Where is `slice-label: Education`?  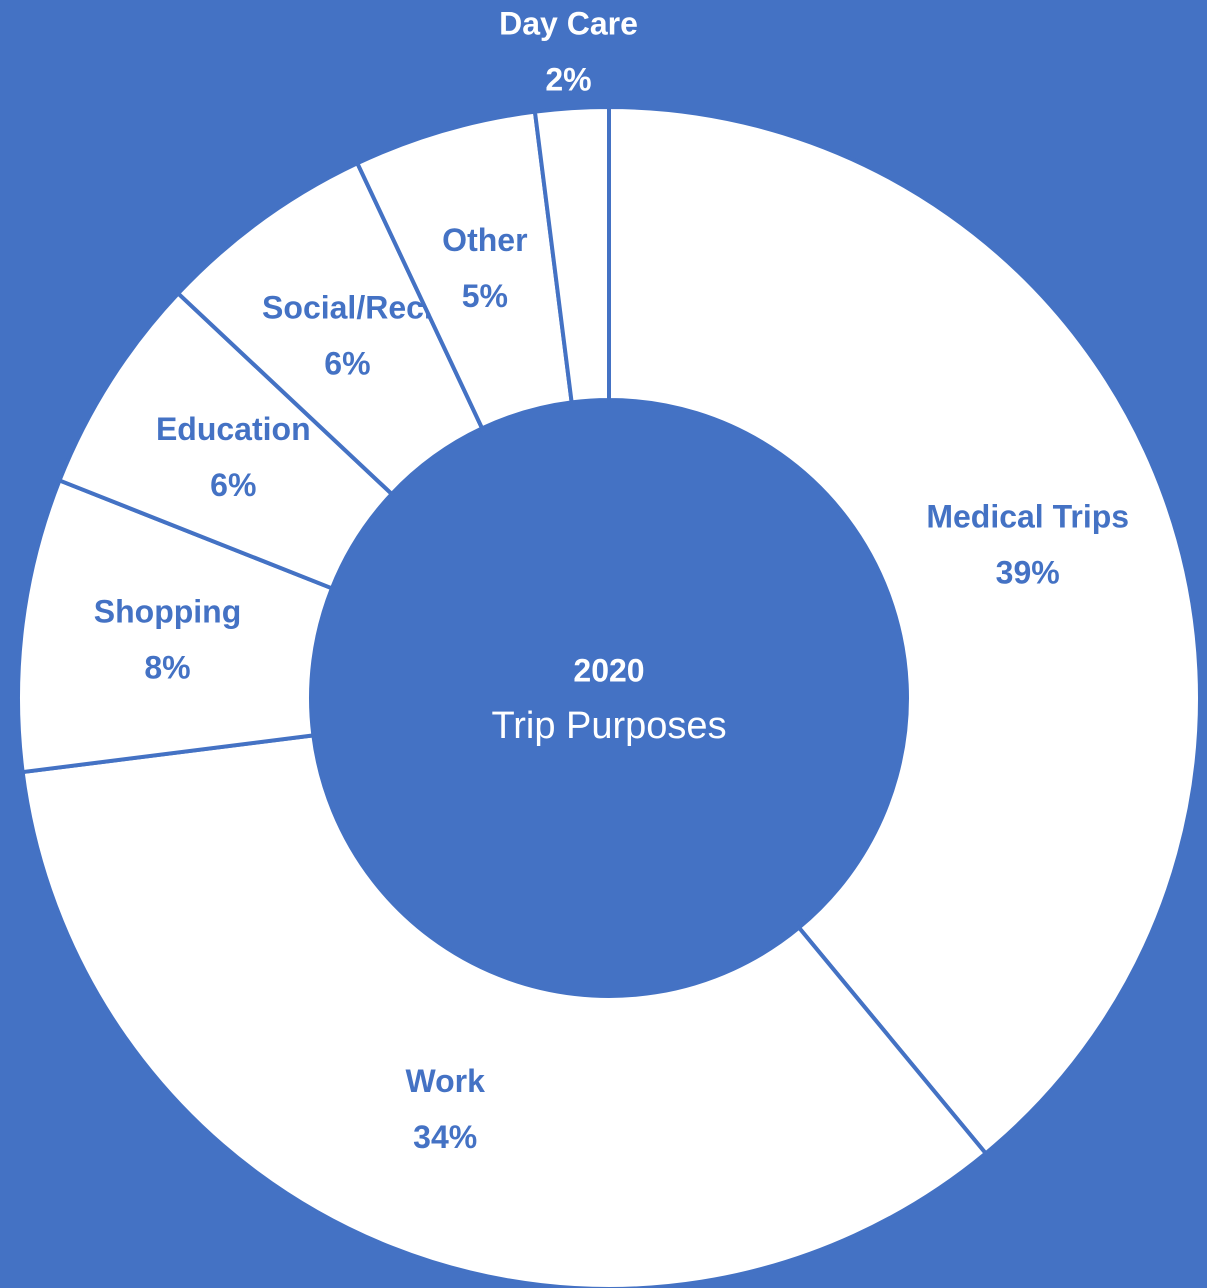
slice-label: Education is located at coordinates (233, 429).